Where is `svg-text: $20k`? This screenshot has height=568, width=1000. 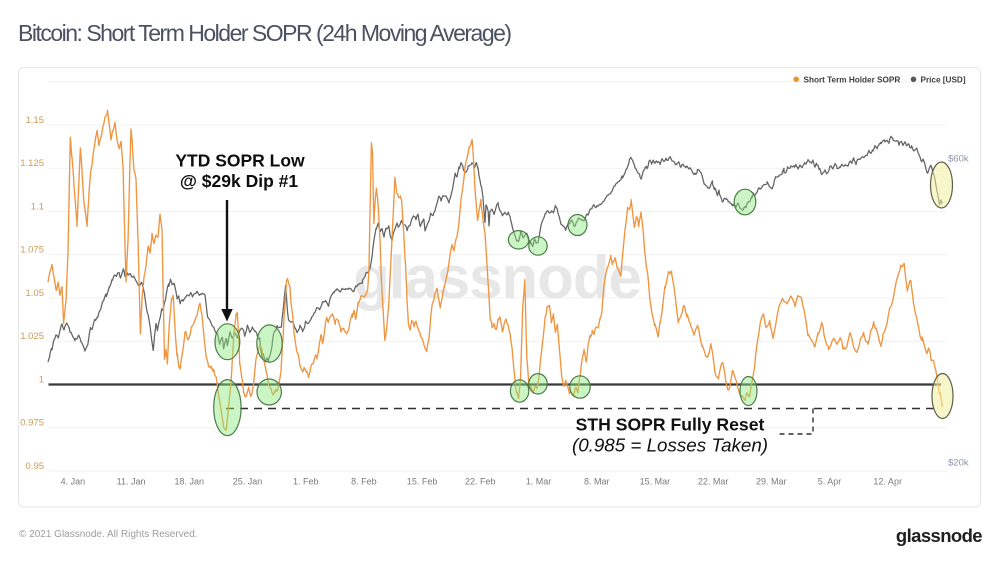 svg-text: $20k is located at coordinates (958, 463).